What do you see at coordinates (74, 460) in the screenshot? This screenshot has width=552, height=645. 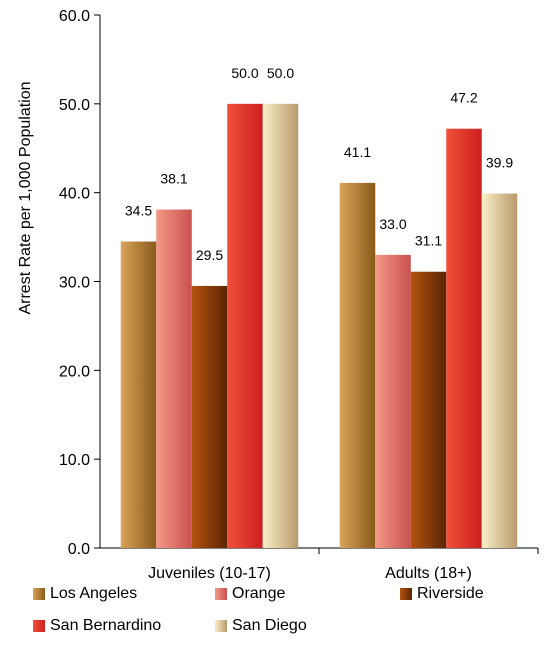 I see `y-tick-label: 10.0` at bounding box center [74, 460].